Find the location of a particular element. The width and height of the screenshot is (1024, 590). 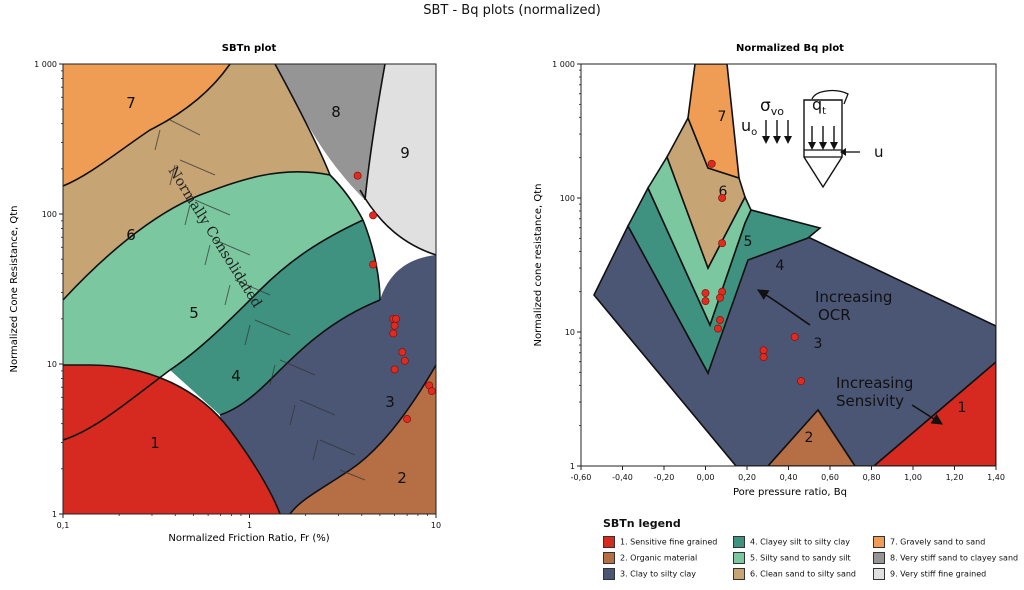

zone-7-region is located at coordinates (146, 125).